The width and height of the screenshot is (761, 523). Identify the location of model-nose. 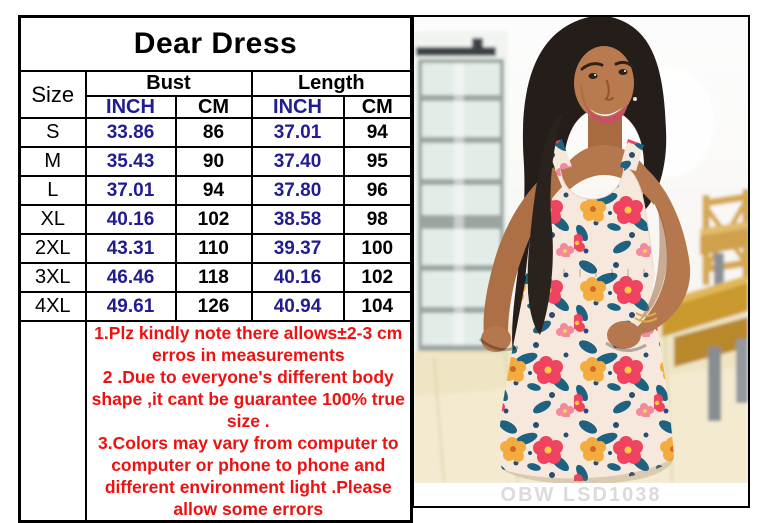
(609, 90).